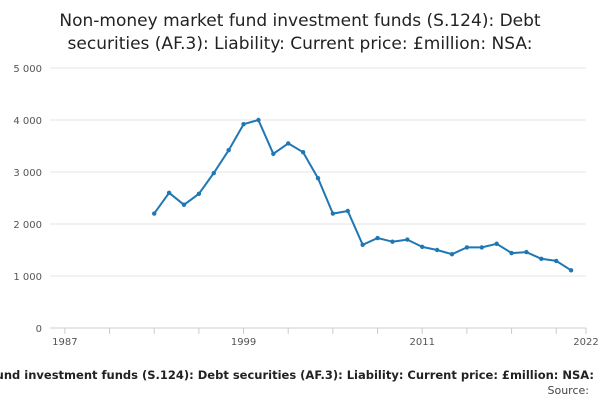 This screenshot has width=600, height=400. Describe the element at coordinates (27, 173) in the screenshot. I see `y-tick-label: 3 000` at that location.